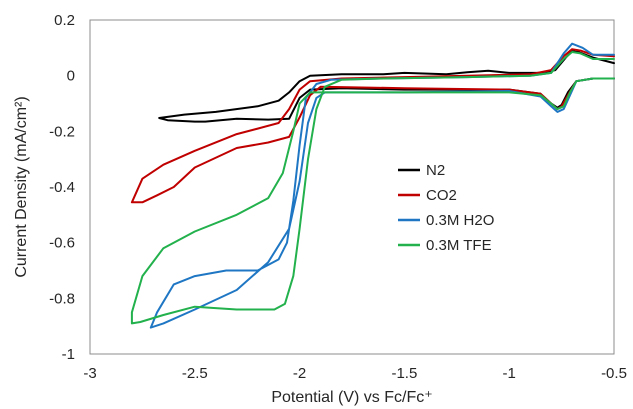  I want to click on legend-label: N2, so click(435, 170).